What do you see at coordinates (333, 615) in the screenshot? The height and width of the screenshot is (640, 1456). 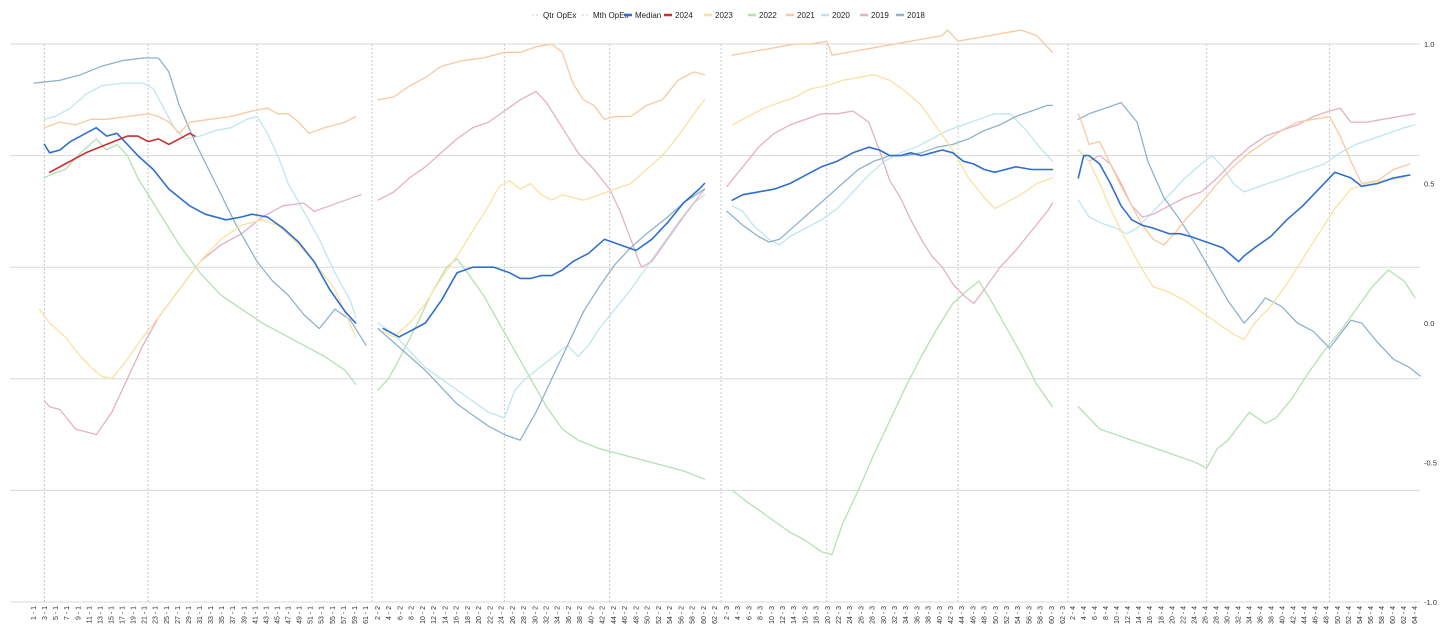 I see `x-tick-label: 55 - 1` at bounding box center [333, 615].